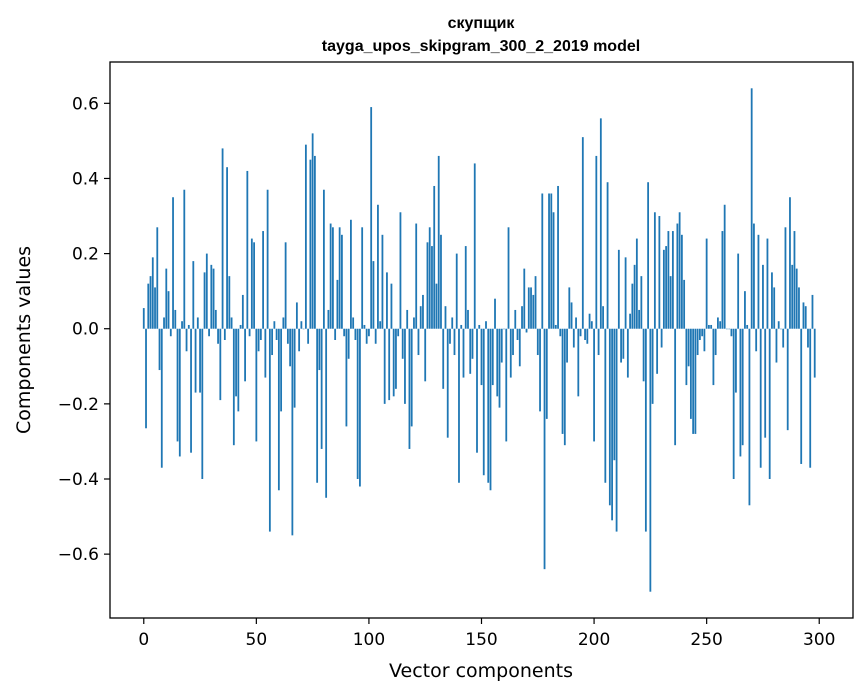 This screenshot has width=867, height=696. I want to click on y-tick-label: 0.6, so click(85, 104).